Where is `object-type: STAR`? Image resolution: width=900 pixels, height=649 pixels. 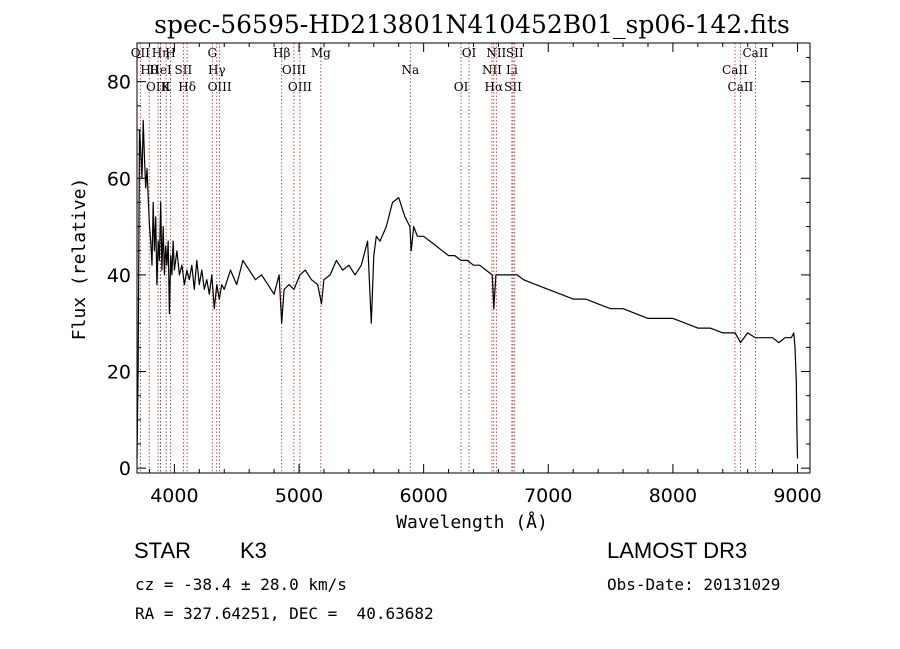
object-type: STAR is located at coordinates (163, 550).